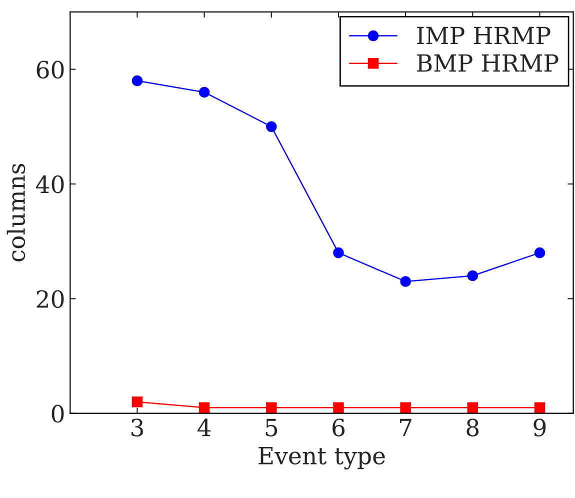 Image resolution: width=575 pixels, height=498 pixels. What do you see at coordinates (272, 427) in the screenshot?
I see `x-tick-label: 5` at bounding box center [272, 427].